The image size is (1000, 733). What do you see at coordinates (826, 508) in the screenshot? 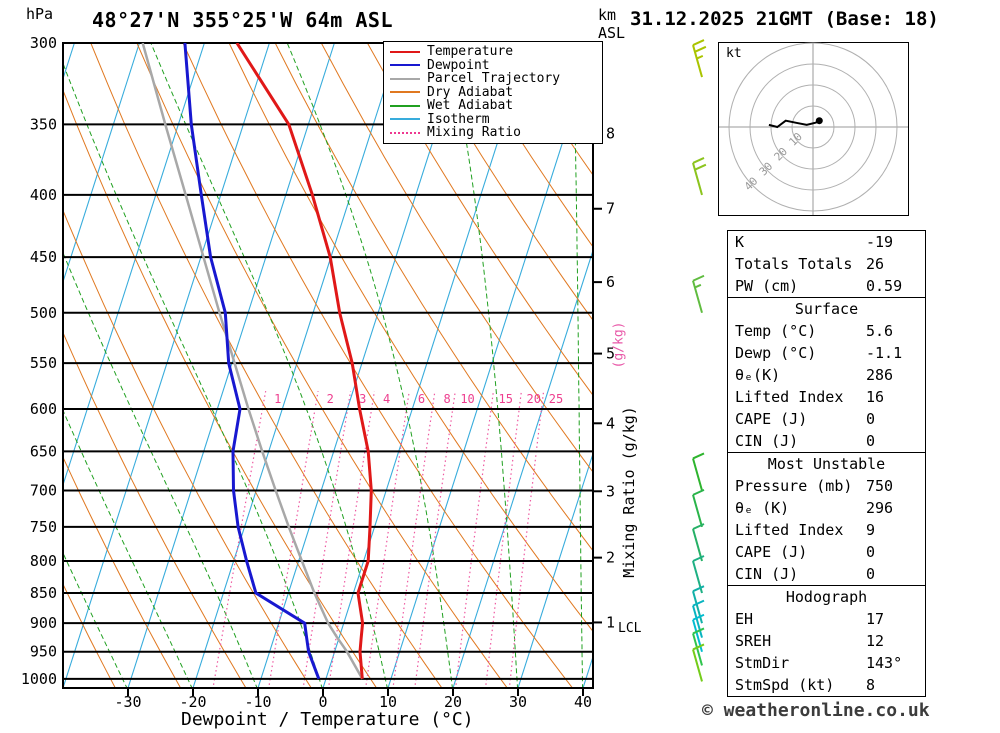
I see `table-row: θₑ (K) 296` at bounding box center [826, 508].